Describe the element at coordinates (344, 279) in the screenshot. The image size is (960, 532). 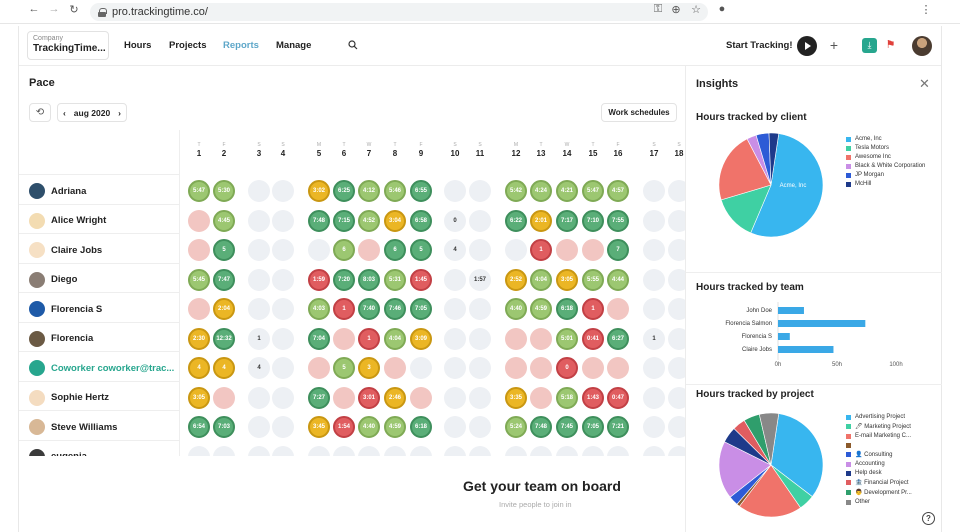
I see `day-cell: 7:20` at that location.